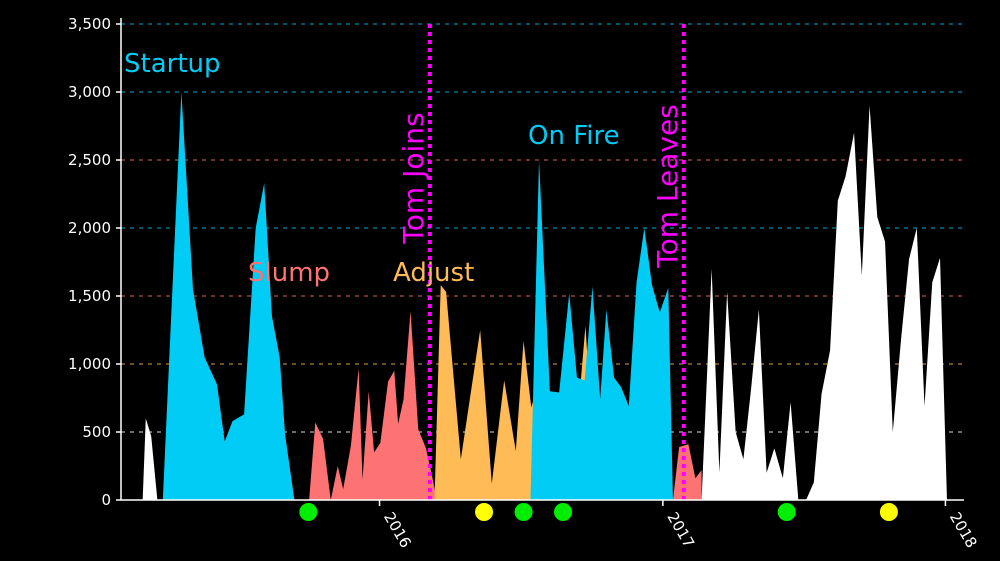 The height and width of the screenshot is (561, 1000). I want to click on area-slump, so click(386, 405).